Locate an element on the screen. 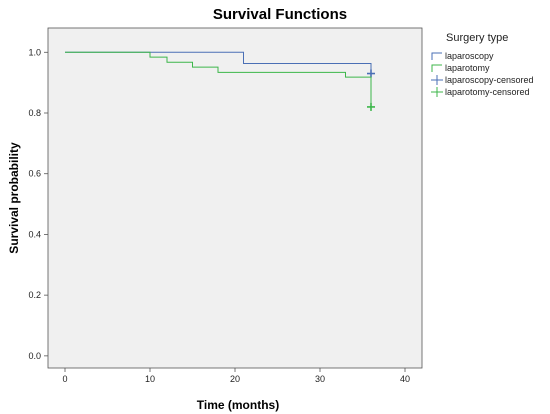 This screenshot has width=550, height=414. y-tick-label: 0.2 is located at coordinates (34, 295).